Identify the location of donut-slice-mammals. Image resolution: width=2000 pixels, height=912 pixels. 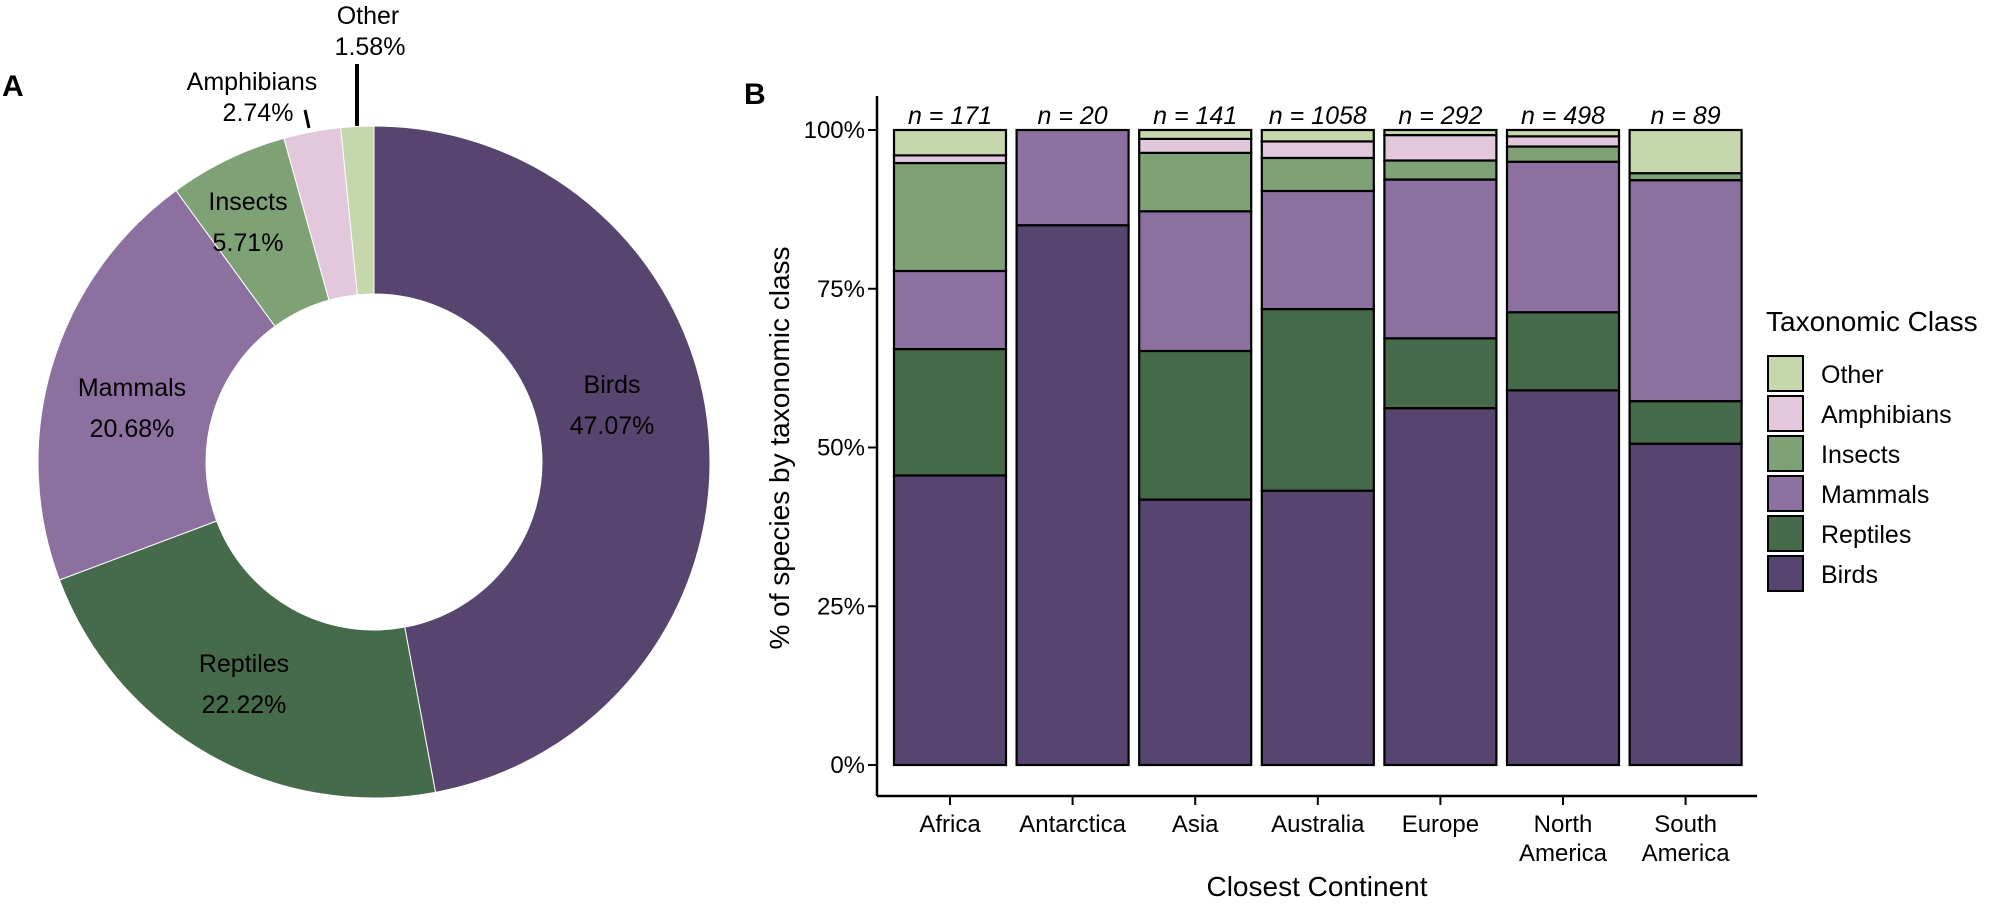
(156, 385).